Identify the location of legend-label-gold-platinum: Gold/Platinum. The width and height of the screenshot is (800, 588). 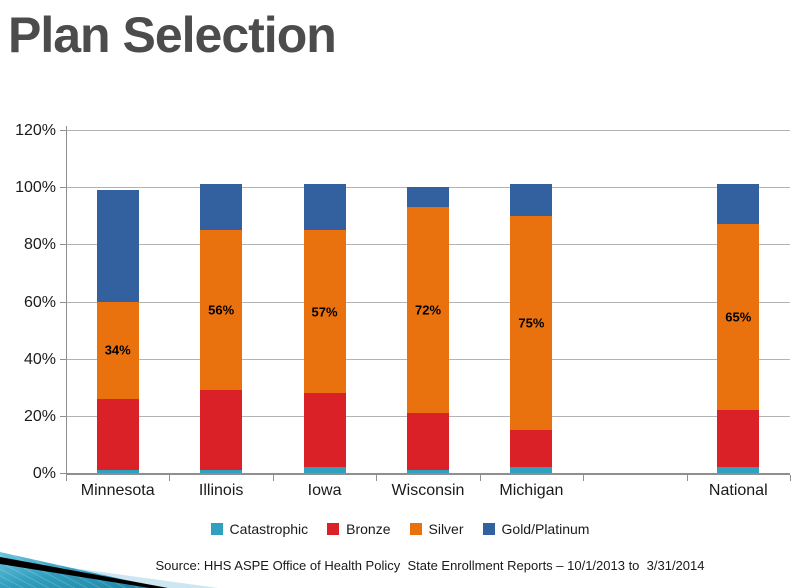
(545, 529).